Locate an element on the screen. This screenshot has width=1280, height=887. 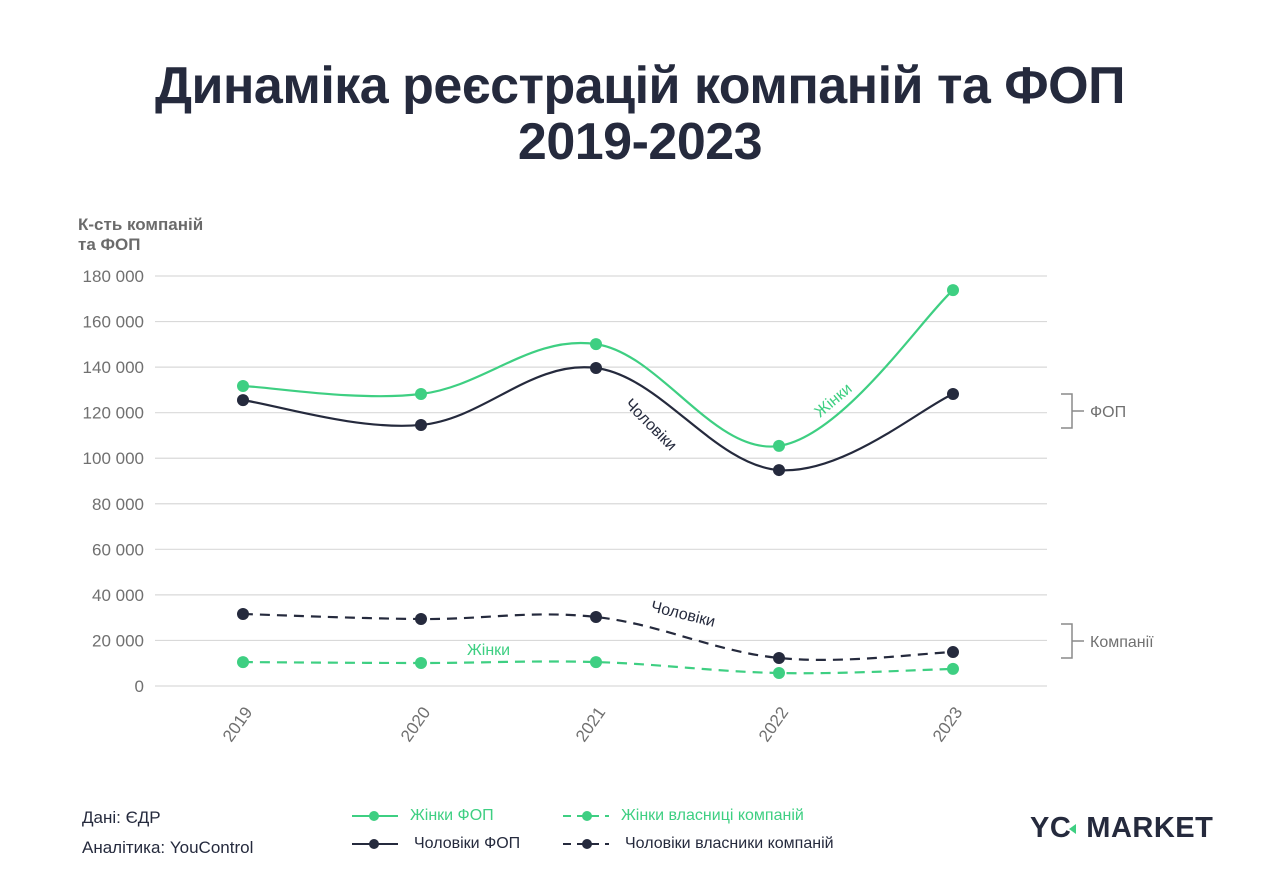
legend-item-women-fop: Жінки ФОП is located at coordinates (436, 816).